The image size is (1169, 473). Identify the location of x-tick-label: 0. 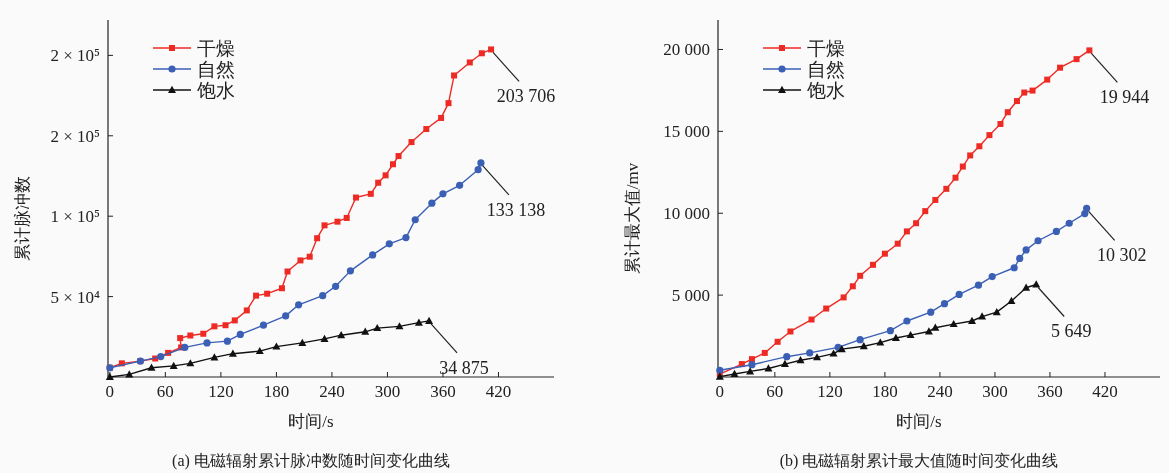
(110, 391).